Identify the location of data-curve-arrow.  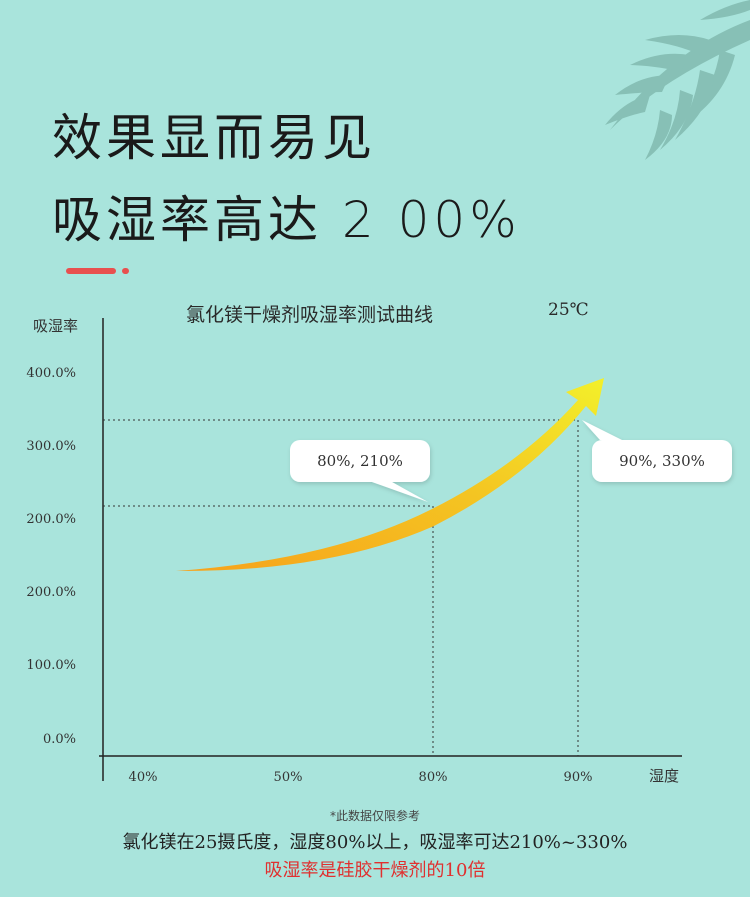
(390, 475).